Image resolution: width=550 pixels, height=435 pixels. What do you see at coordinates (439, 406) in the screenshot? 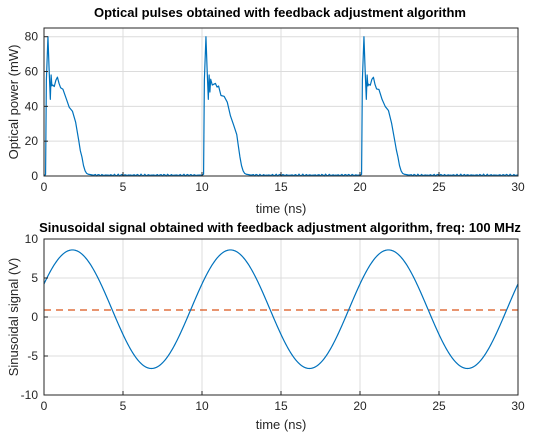
I see `sinusoidal-xtick-label: 25` at bounding box center [439, 406].